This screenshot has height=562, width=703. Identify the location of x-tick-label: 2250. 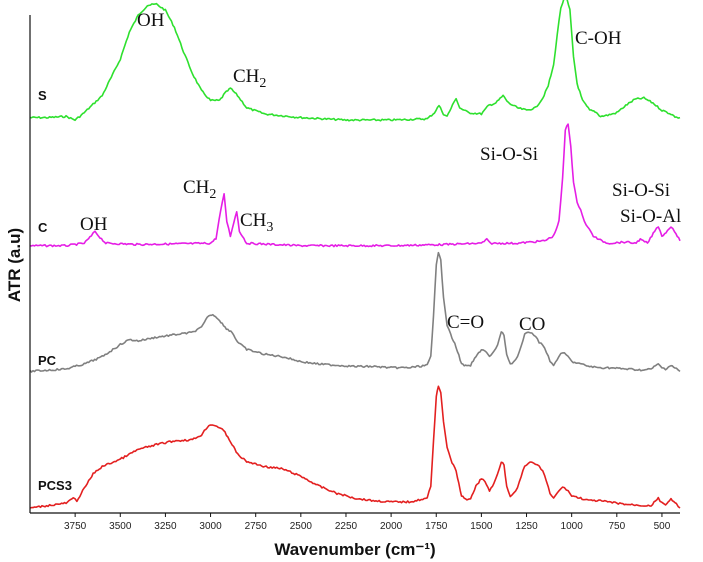
(346, 526).